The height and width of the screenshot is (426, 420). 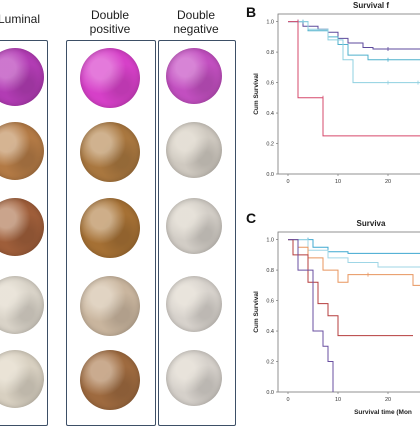 What do you see at coordinates (371, 223) in the screenshot?
I see `chart-title: Surviva` at bounding box center [371, 223].